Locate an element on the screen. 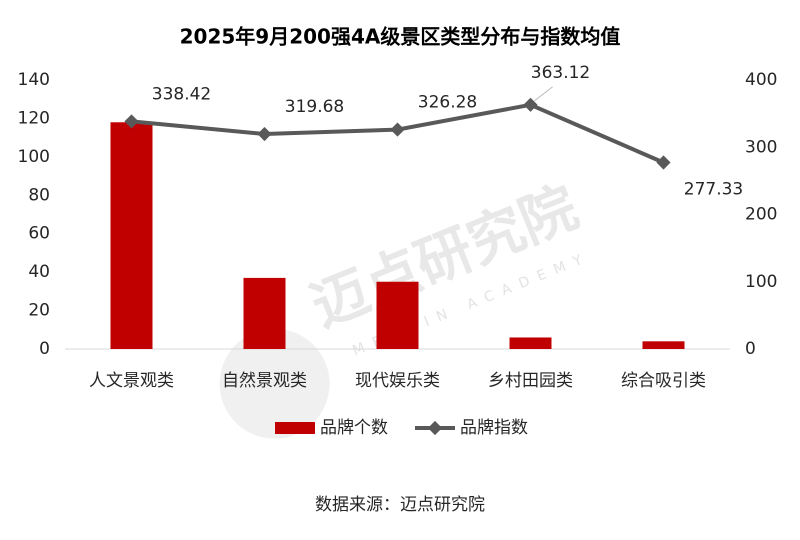  x-tick-label: 综合吸引类 is located at coordinates (663, 381).